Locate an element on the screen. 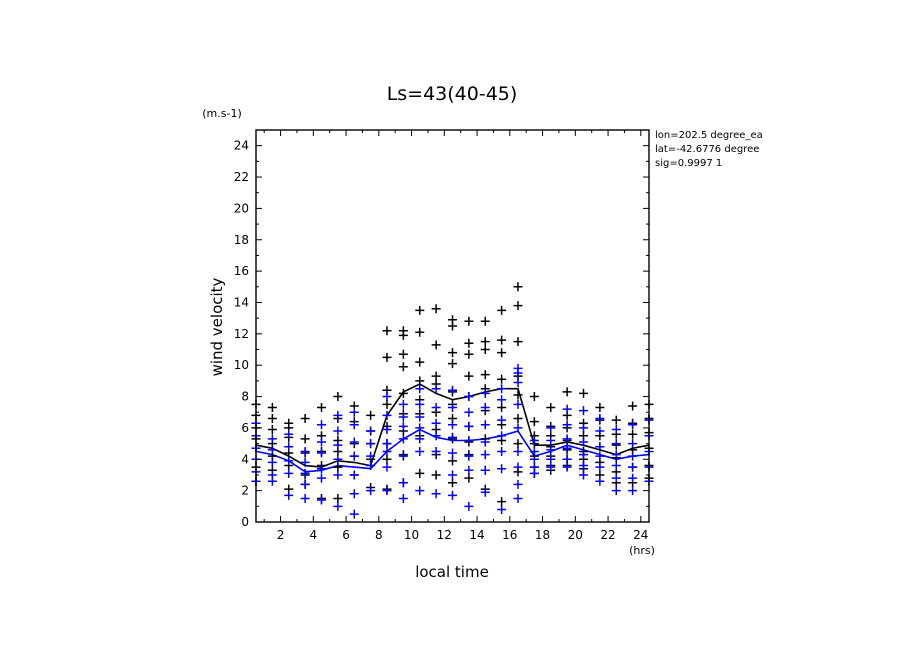 This screenshot has height=654, width=904. y-tick-label: 10 is located at coordinates (241, 365).